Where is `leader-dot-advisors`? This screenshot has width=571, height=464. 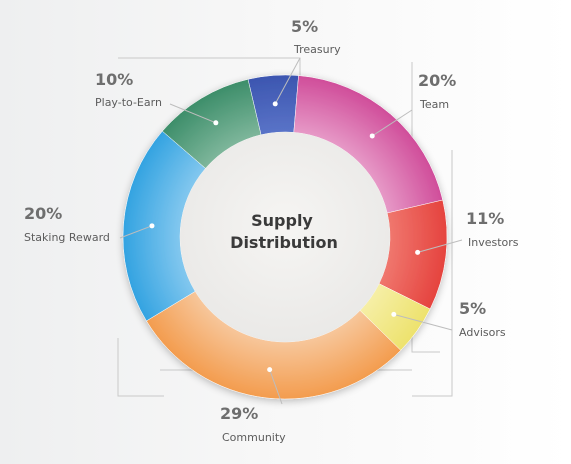
leader-dot-advisors is located at coordinates (394, 314).